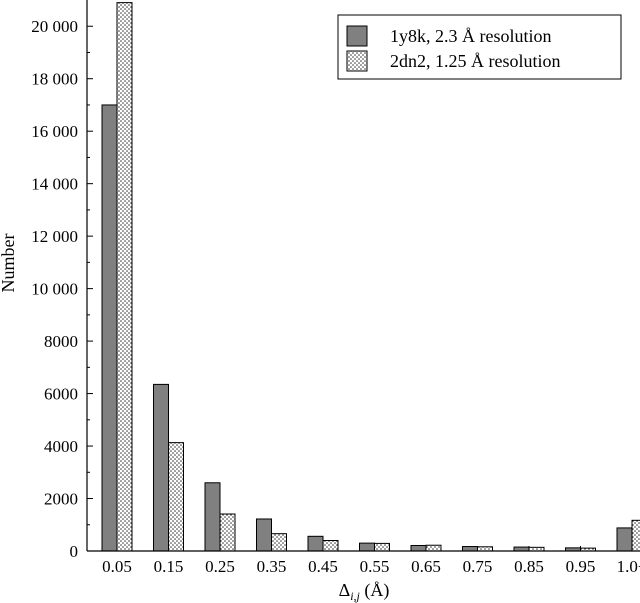  I want to click on bar-series-2-0.25, so click(227, 532).